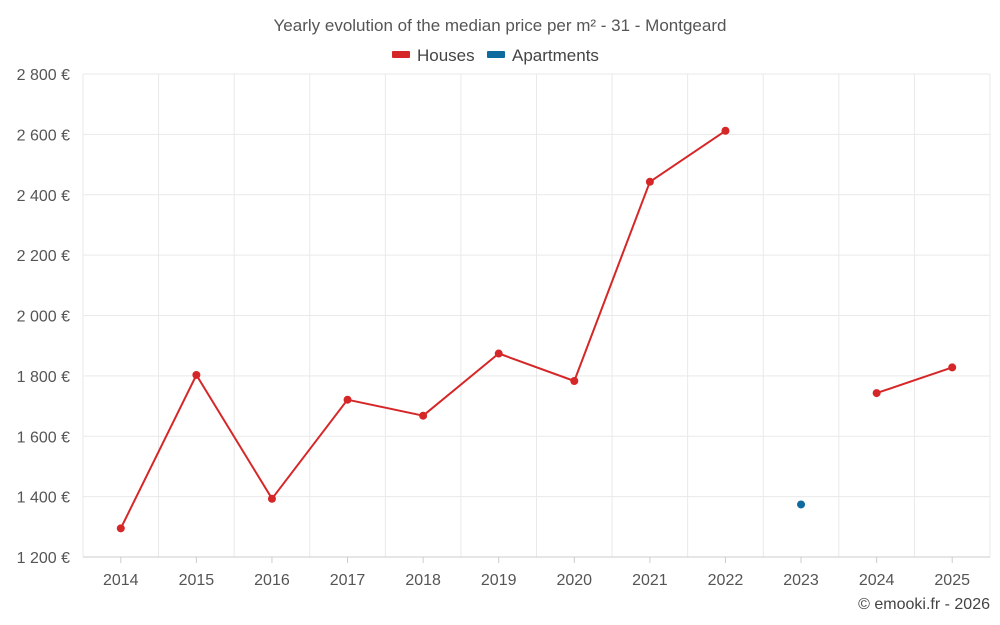 The image size is (1000, 625). I want to click on y-tick-label: 1 800 €, so click(43, 377).